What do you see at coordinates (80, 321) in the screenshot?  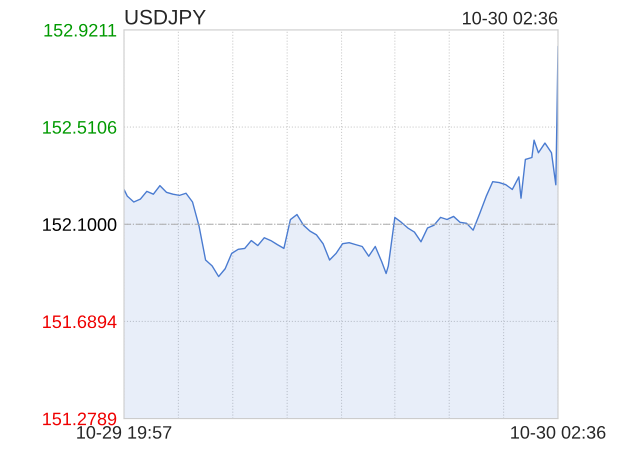 I see `y-tick-label: 151.6894` at bounding box center [80, 321].